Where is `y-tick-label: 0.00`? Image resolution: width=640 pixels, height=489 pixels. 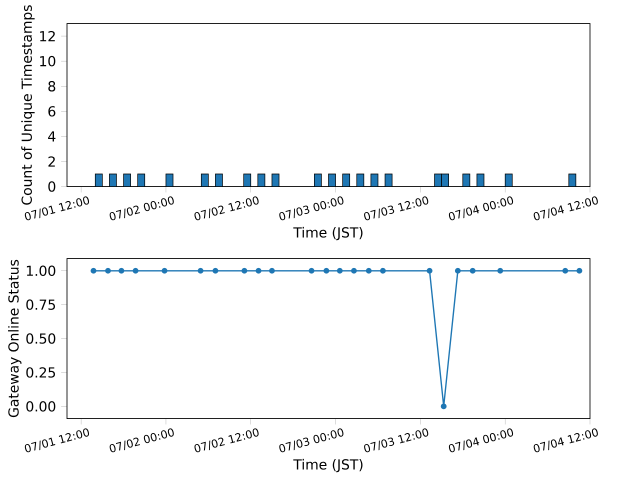 y-tick-label: 0.00 is located at coordinates (41, 406).